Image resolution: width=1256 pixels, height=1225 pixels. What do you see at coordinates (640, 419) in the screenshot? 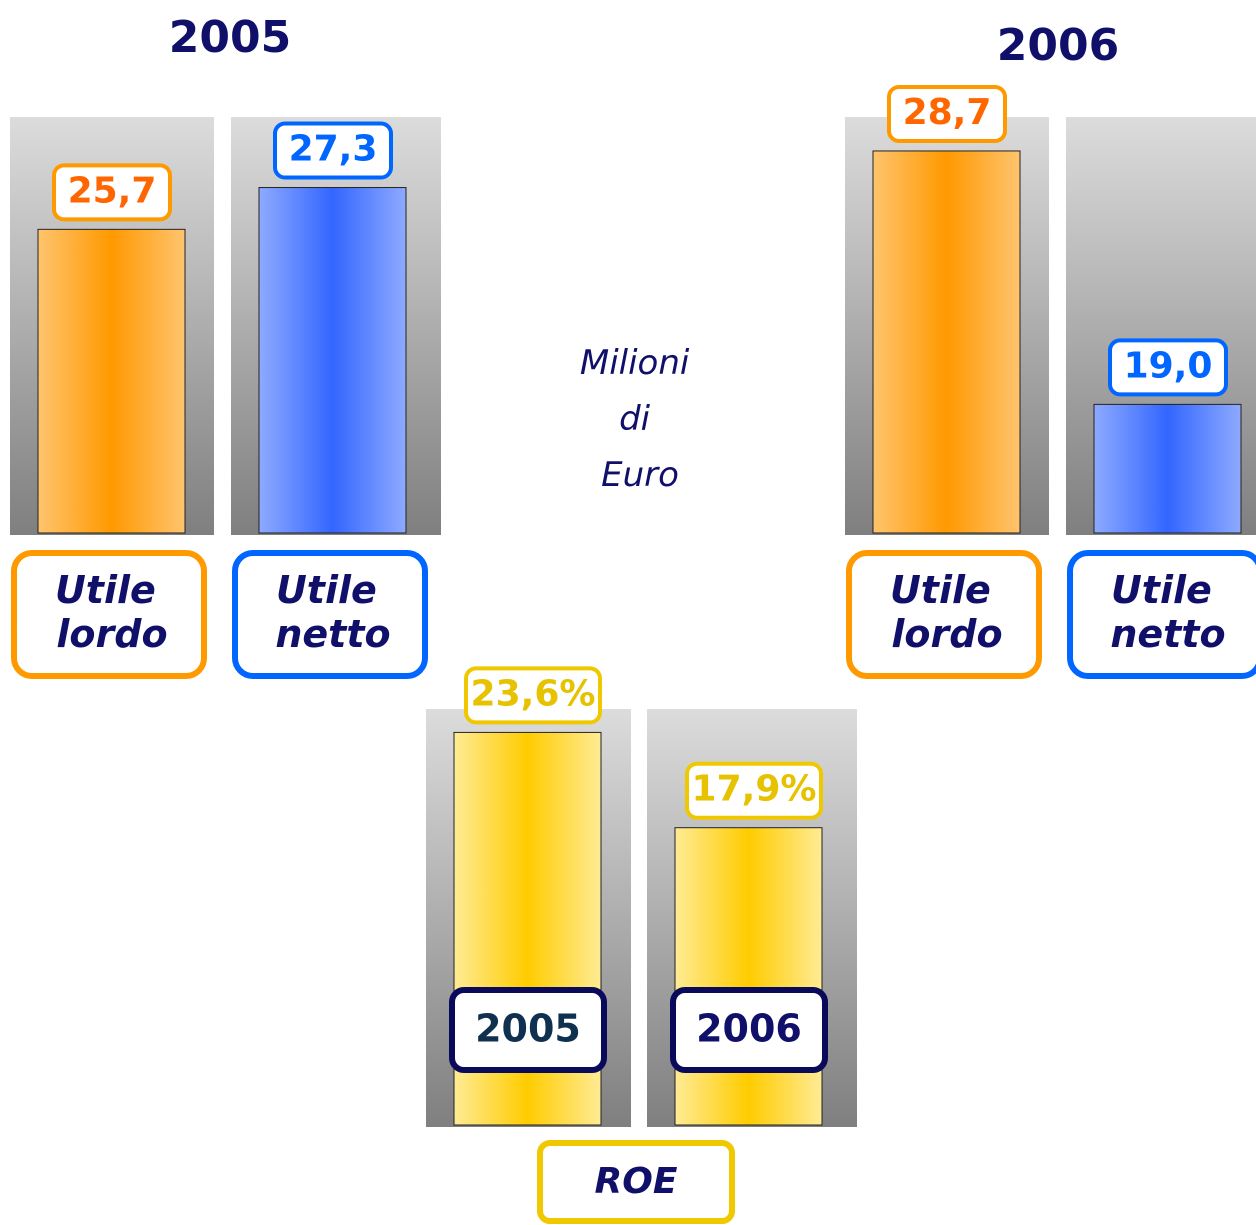
I see `annotation: Milioni di Euro` at bounding box center [640, 419].